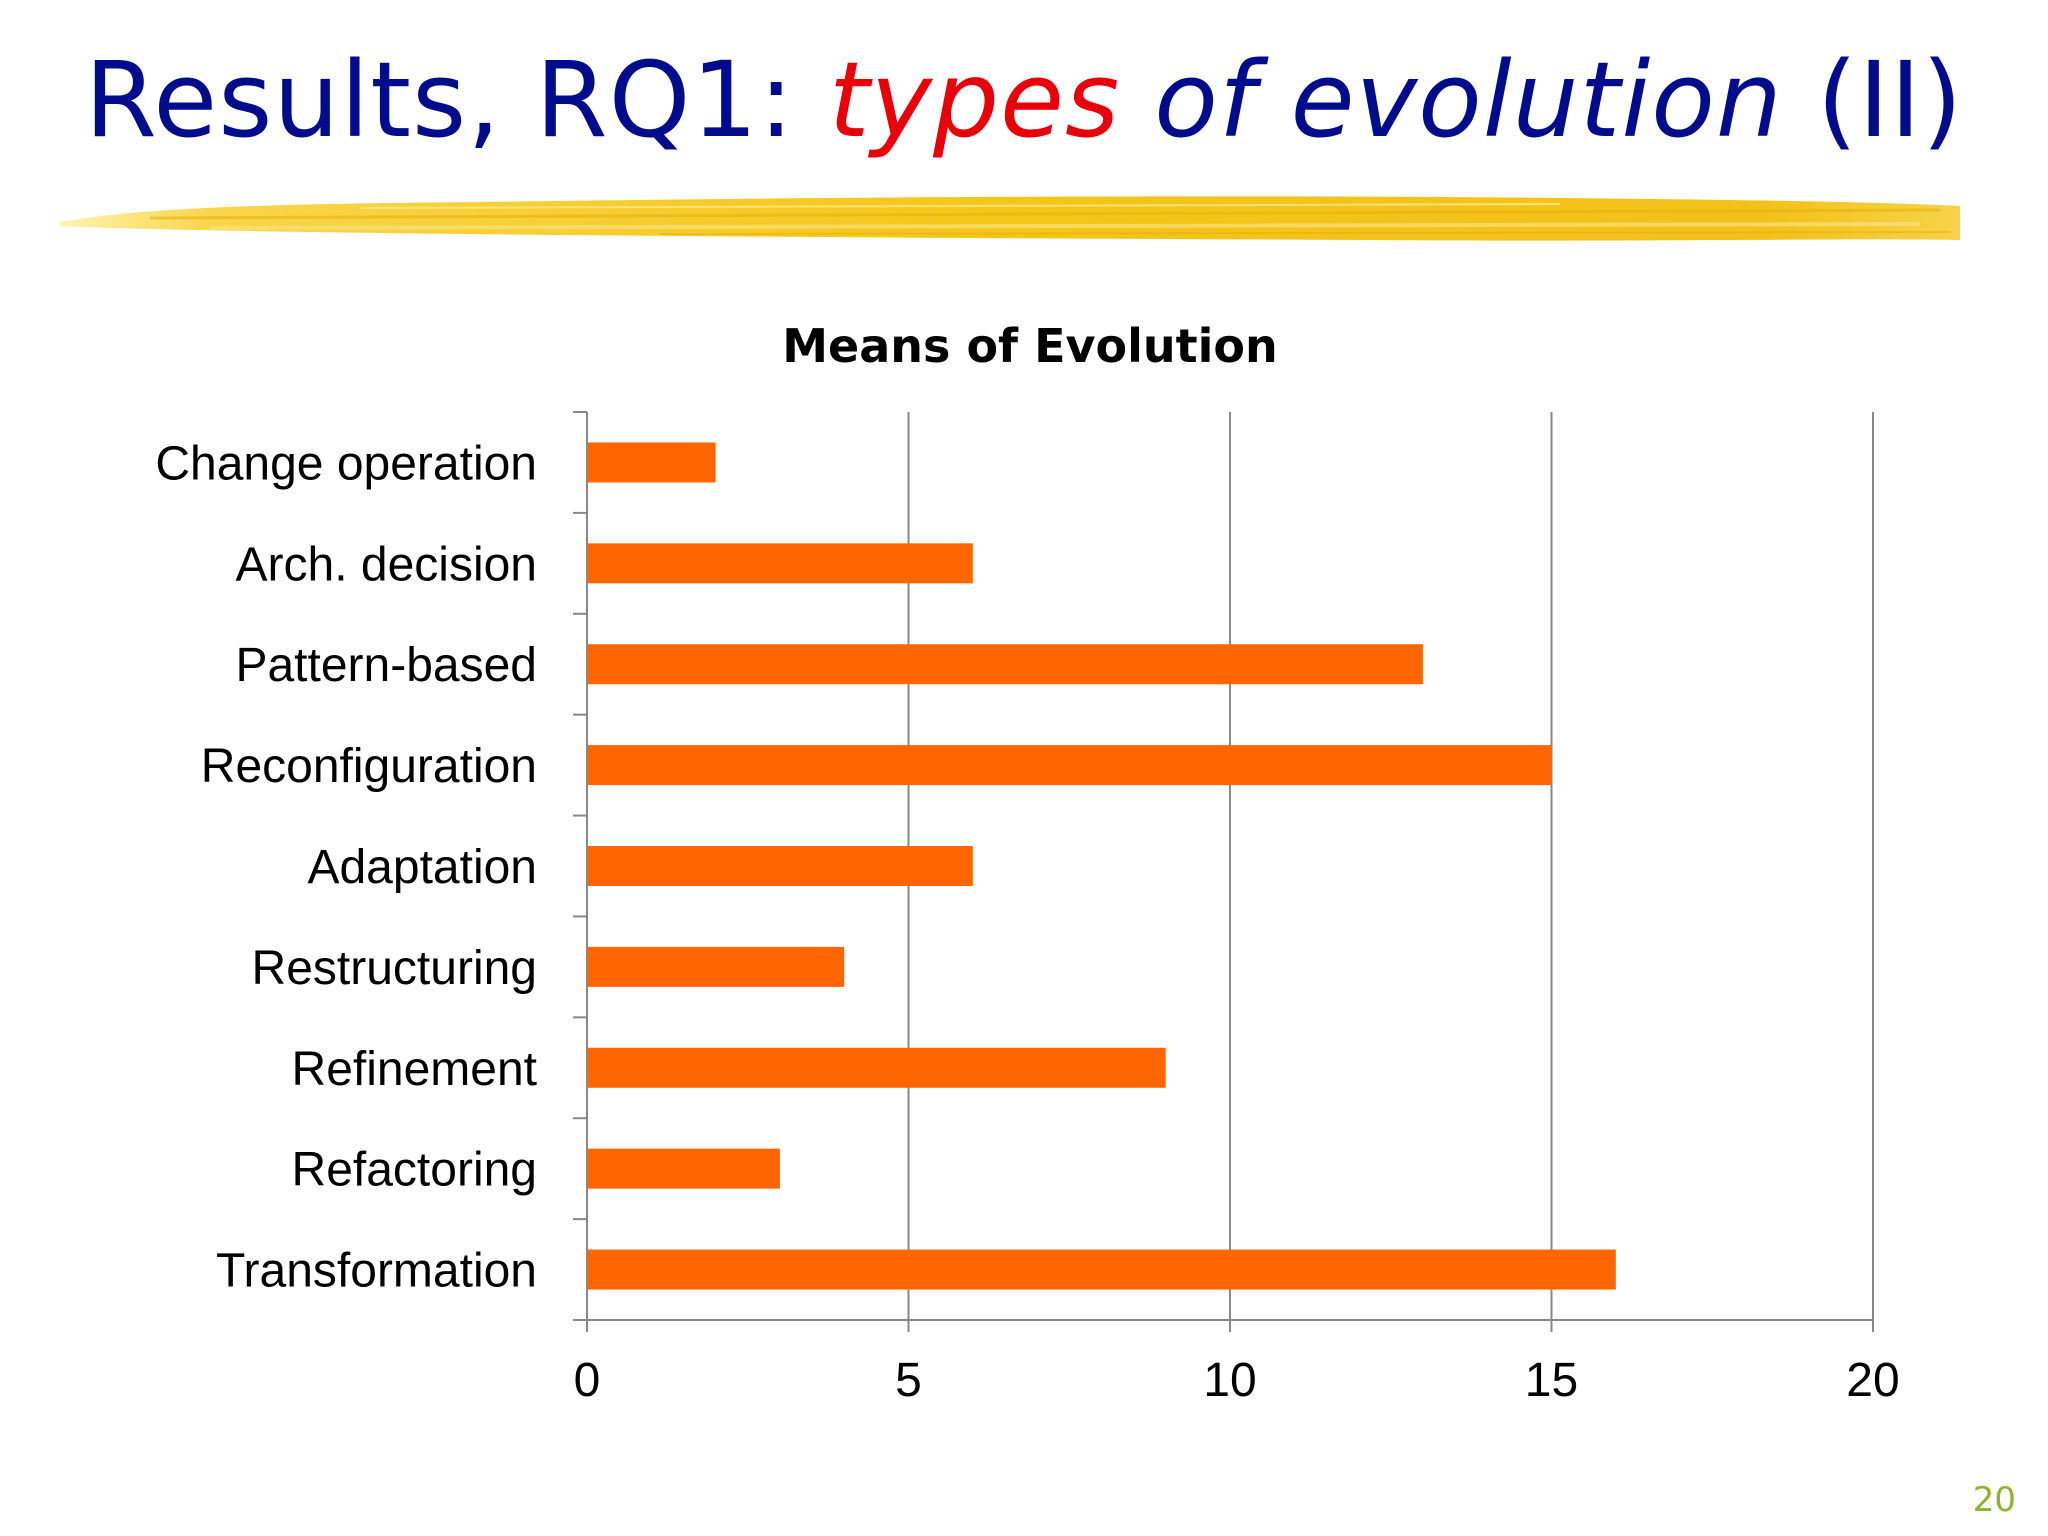 The width and height of the screenshot is (2048, 1536). What do you see at coordinates (369, 766) in the screenshot?
I see `category-label-3: Reconfiguration` at bounding box center [369, 766].